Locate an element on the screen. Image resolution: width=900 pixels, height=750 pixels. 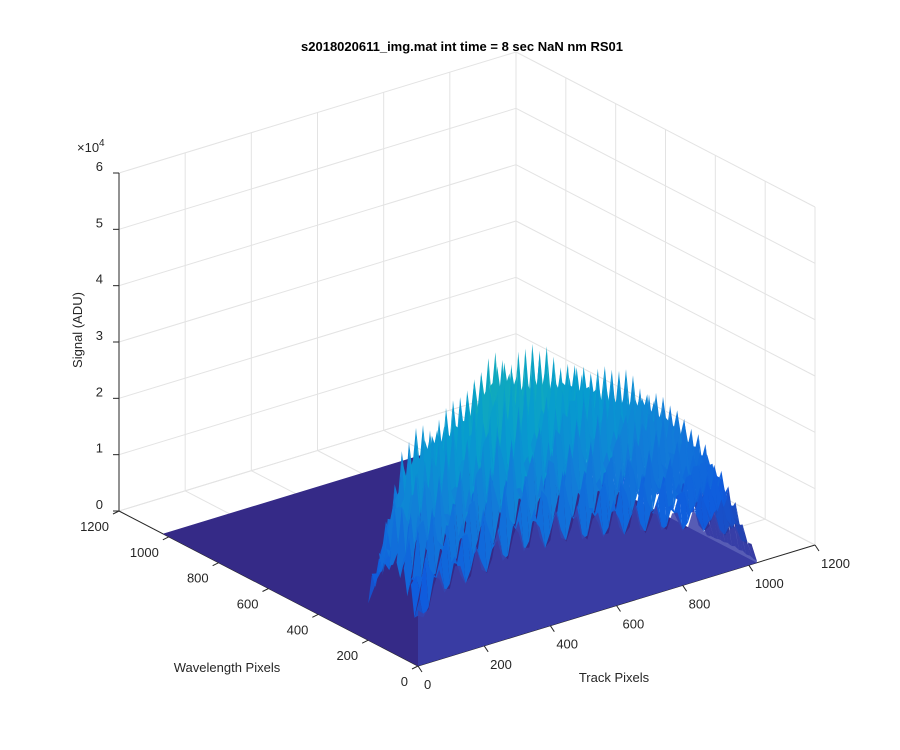
z-tick-label: 3 is located at coordinates (99, 335).